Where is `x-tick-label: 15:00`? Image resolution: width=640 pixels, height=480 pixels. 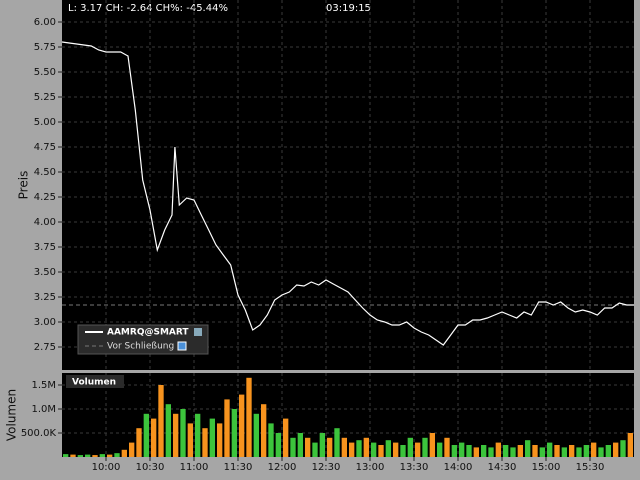
x-tick-label: 15:00 is located at coordinates (546, 467).